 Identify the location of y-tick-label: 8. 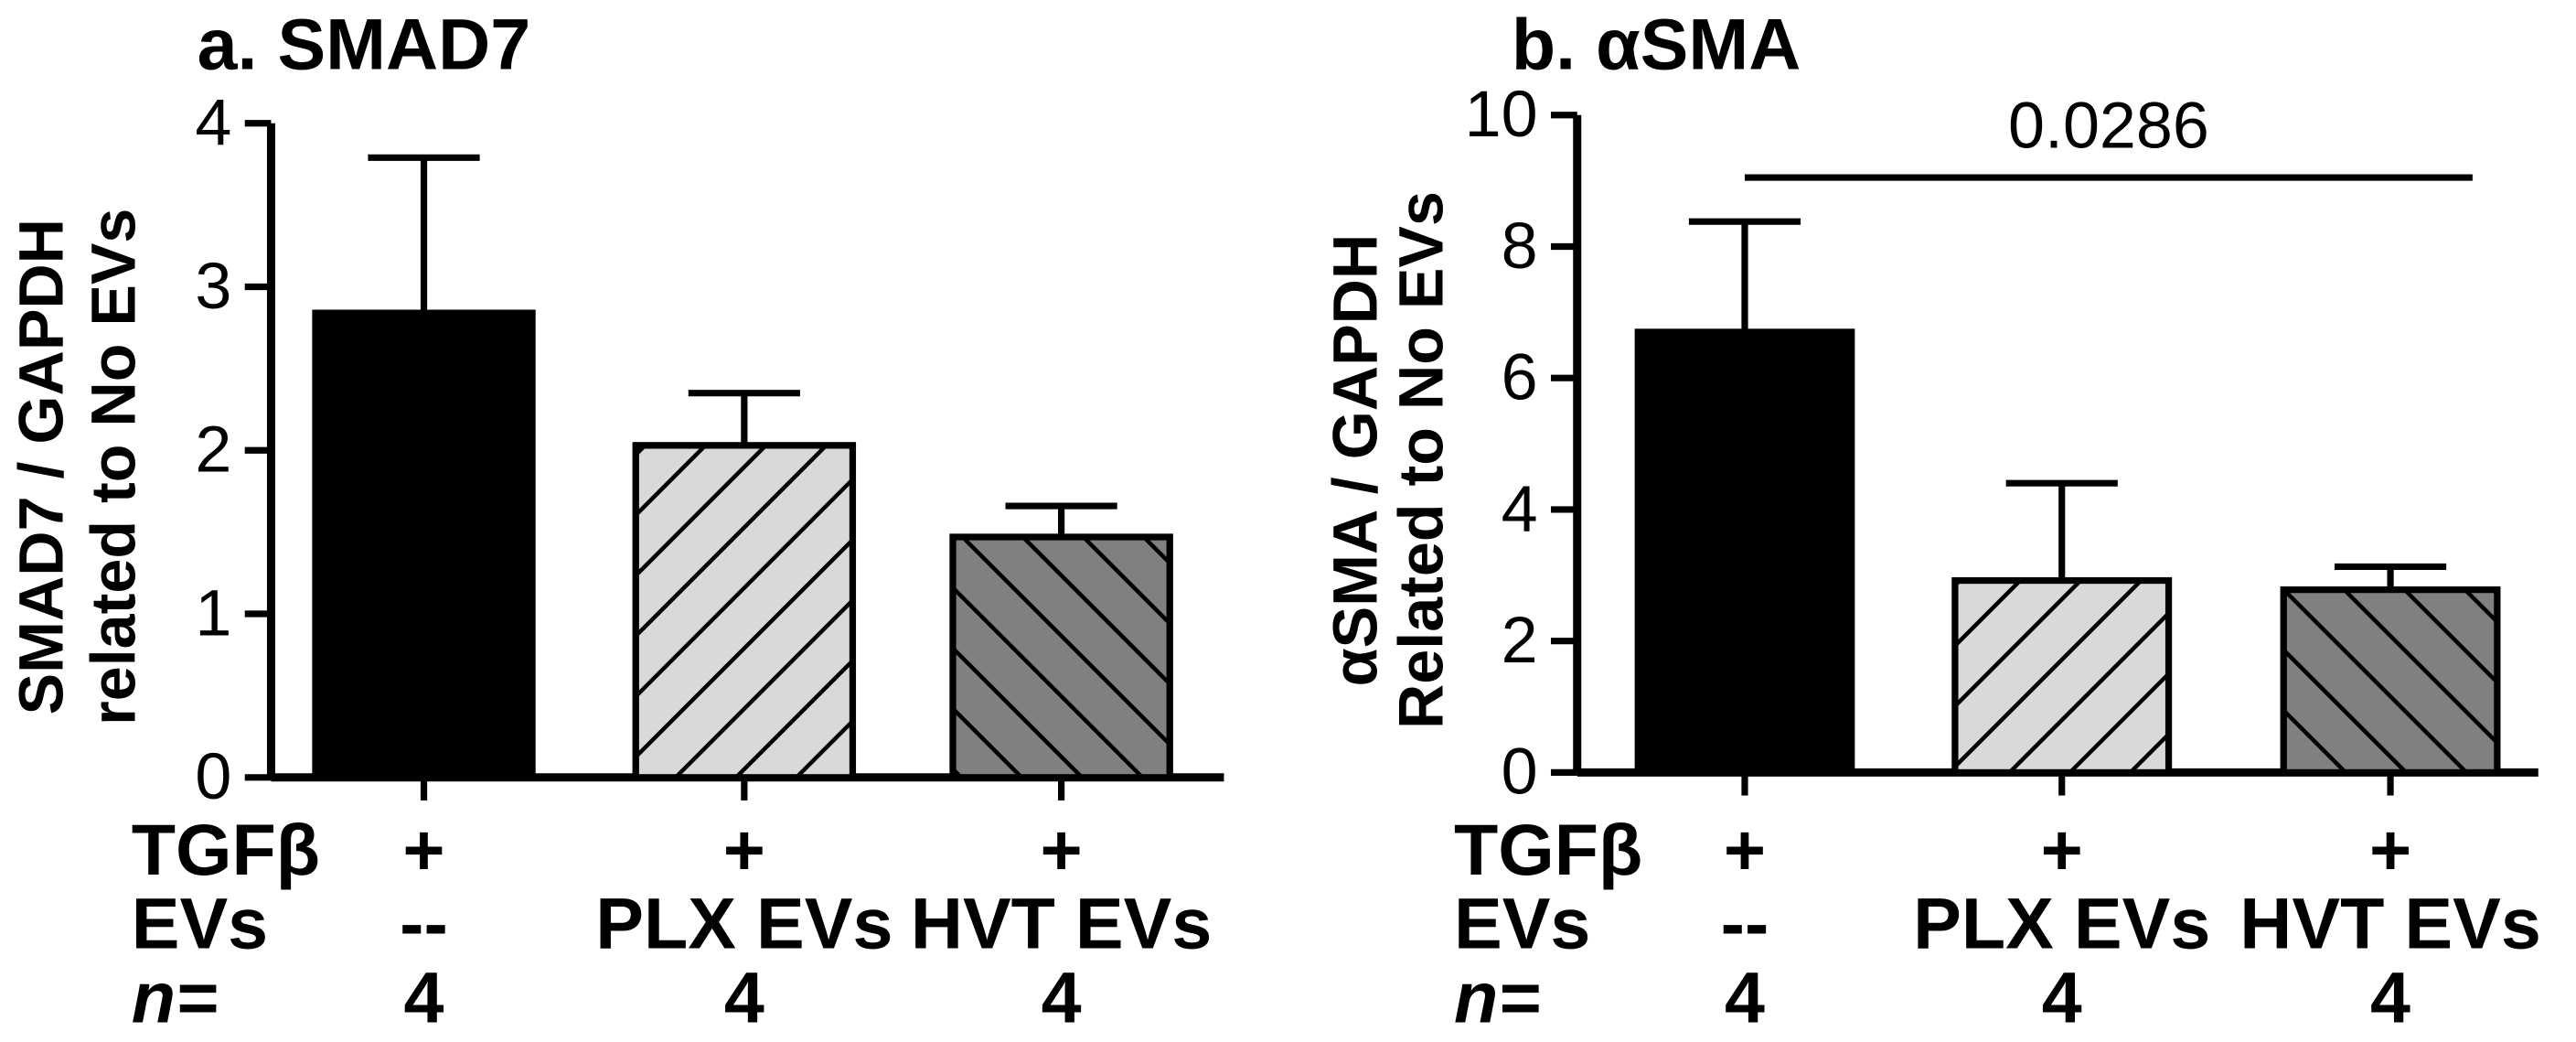
(1520, 246).